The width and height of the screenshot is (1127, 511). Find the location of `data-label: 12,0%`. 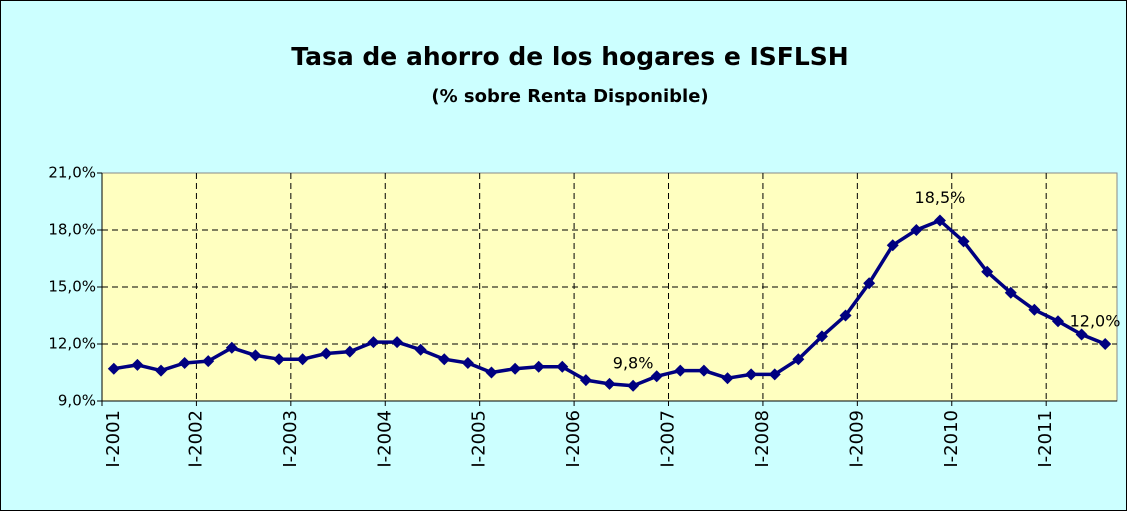

data-label: 12,0% is located at coordinates (1095, 321).